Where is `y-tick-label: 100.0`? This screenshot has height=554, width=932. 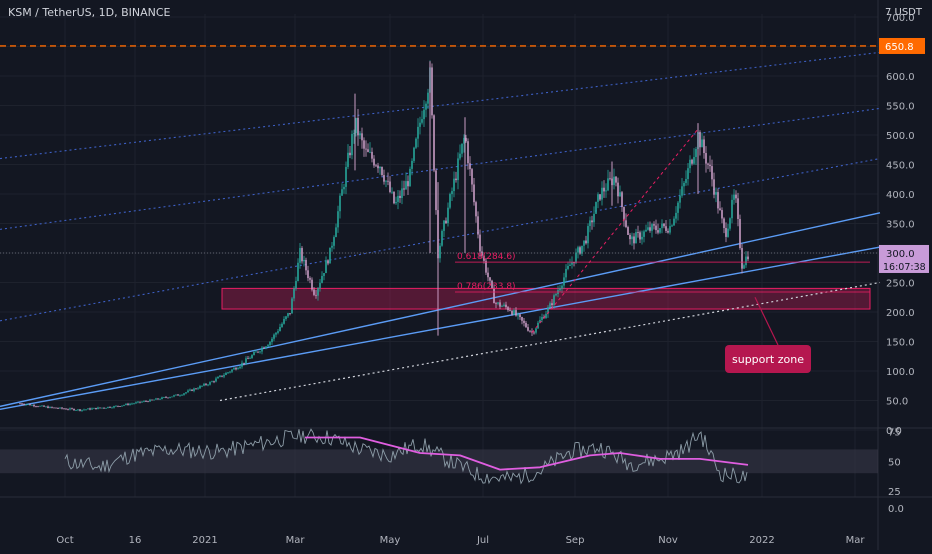 y-tick-label: 100.0 is located at coordinates (900, 372).